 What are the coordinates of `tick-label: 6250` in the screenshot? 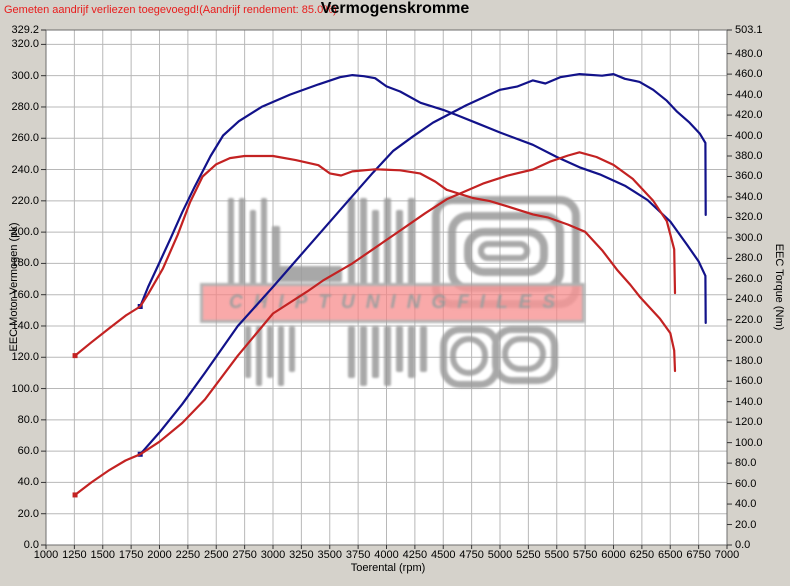 It's located at (642, 555).